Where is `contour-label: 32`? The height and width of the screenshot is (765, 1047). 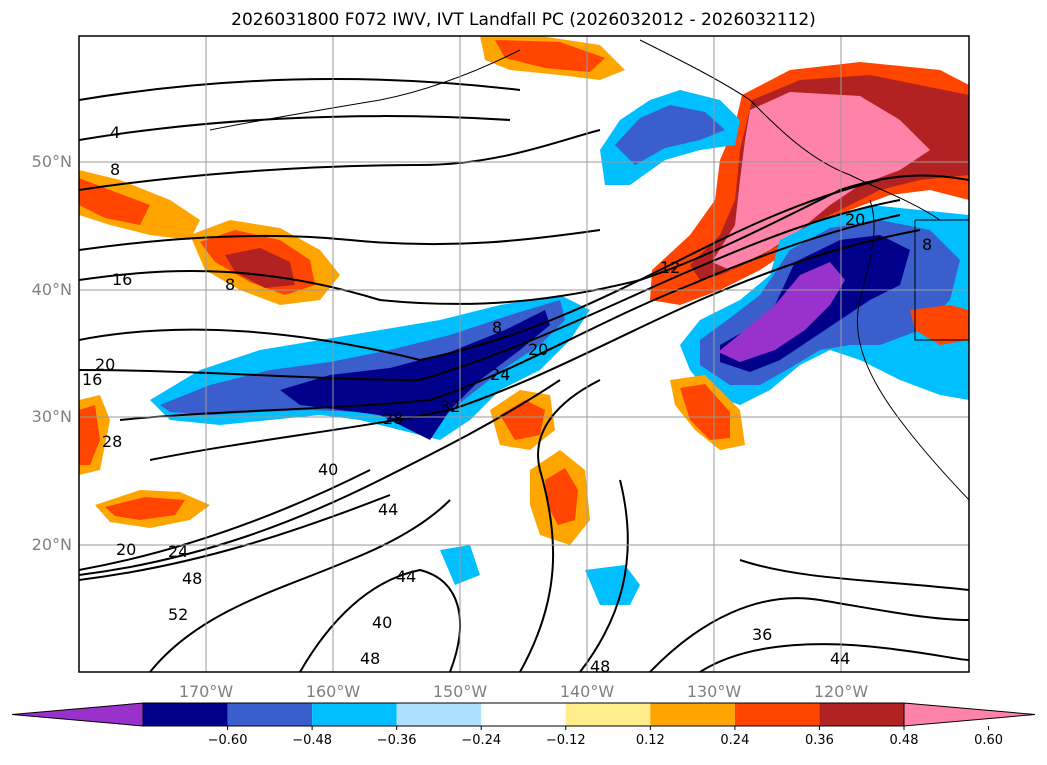 contour-label: 32 is located at coordinates (450, 406).